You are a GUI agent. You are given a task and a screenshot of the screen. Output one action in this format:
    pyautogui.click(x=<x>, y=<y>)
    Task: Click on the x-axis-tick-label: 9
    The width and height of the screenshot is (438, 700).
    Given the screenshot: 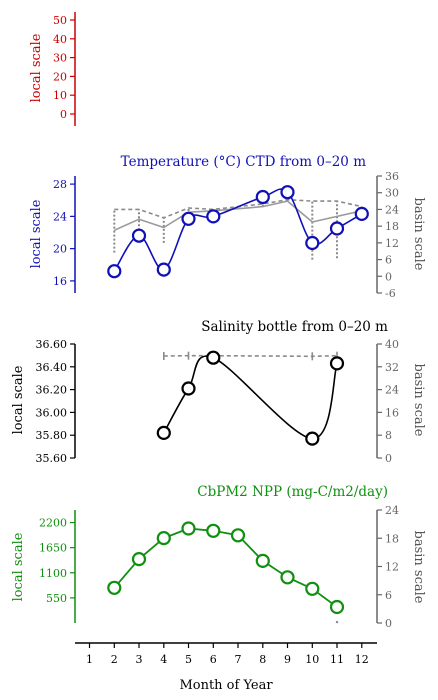 What is the action you would take?
    pyautogui.click(x=287, y=659)
    